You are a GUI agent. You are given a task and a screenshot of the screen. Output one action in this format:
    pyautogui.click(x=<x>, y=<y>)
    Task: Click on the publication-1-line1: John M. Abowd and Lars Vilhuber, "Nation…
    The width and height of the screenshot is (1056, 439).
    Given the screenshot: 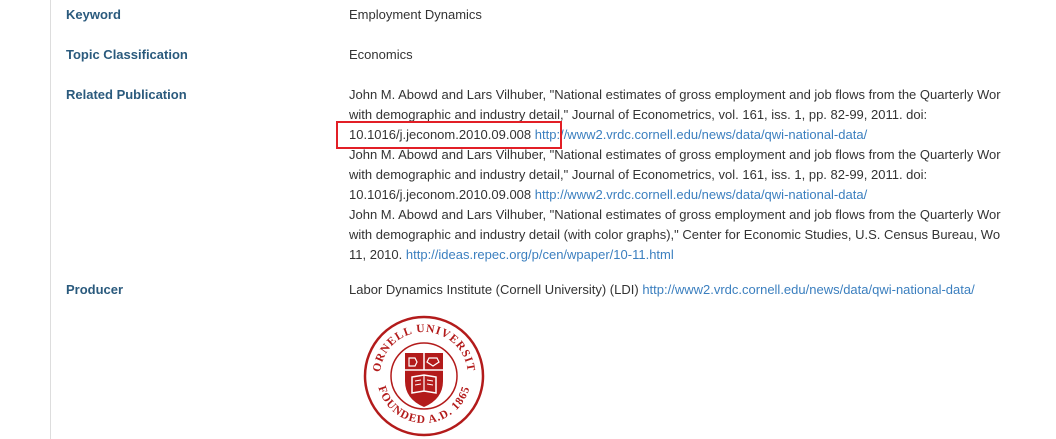 What is the action you would take?
    pyautogui.click(x=675, y=94)
    